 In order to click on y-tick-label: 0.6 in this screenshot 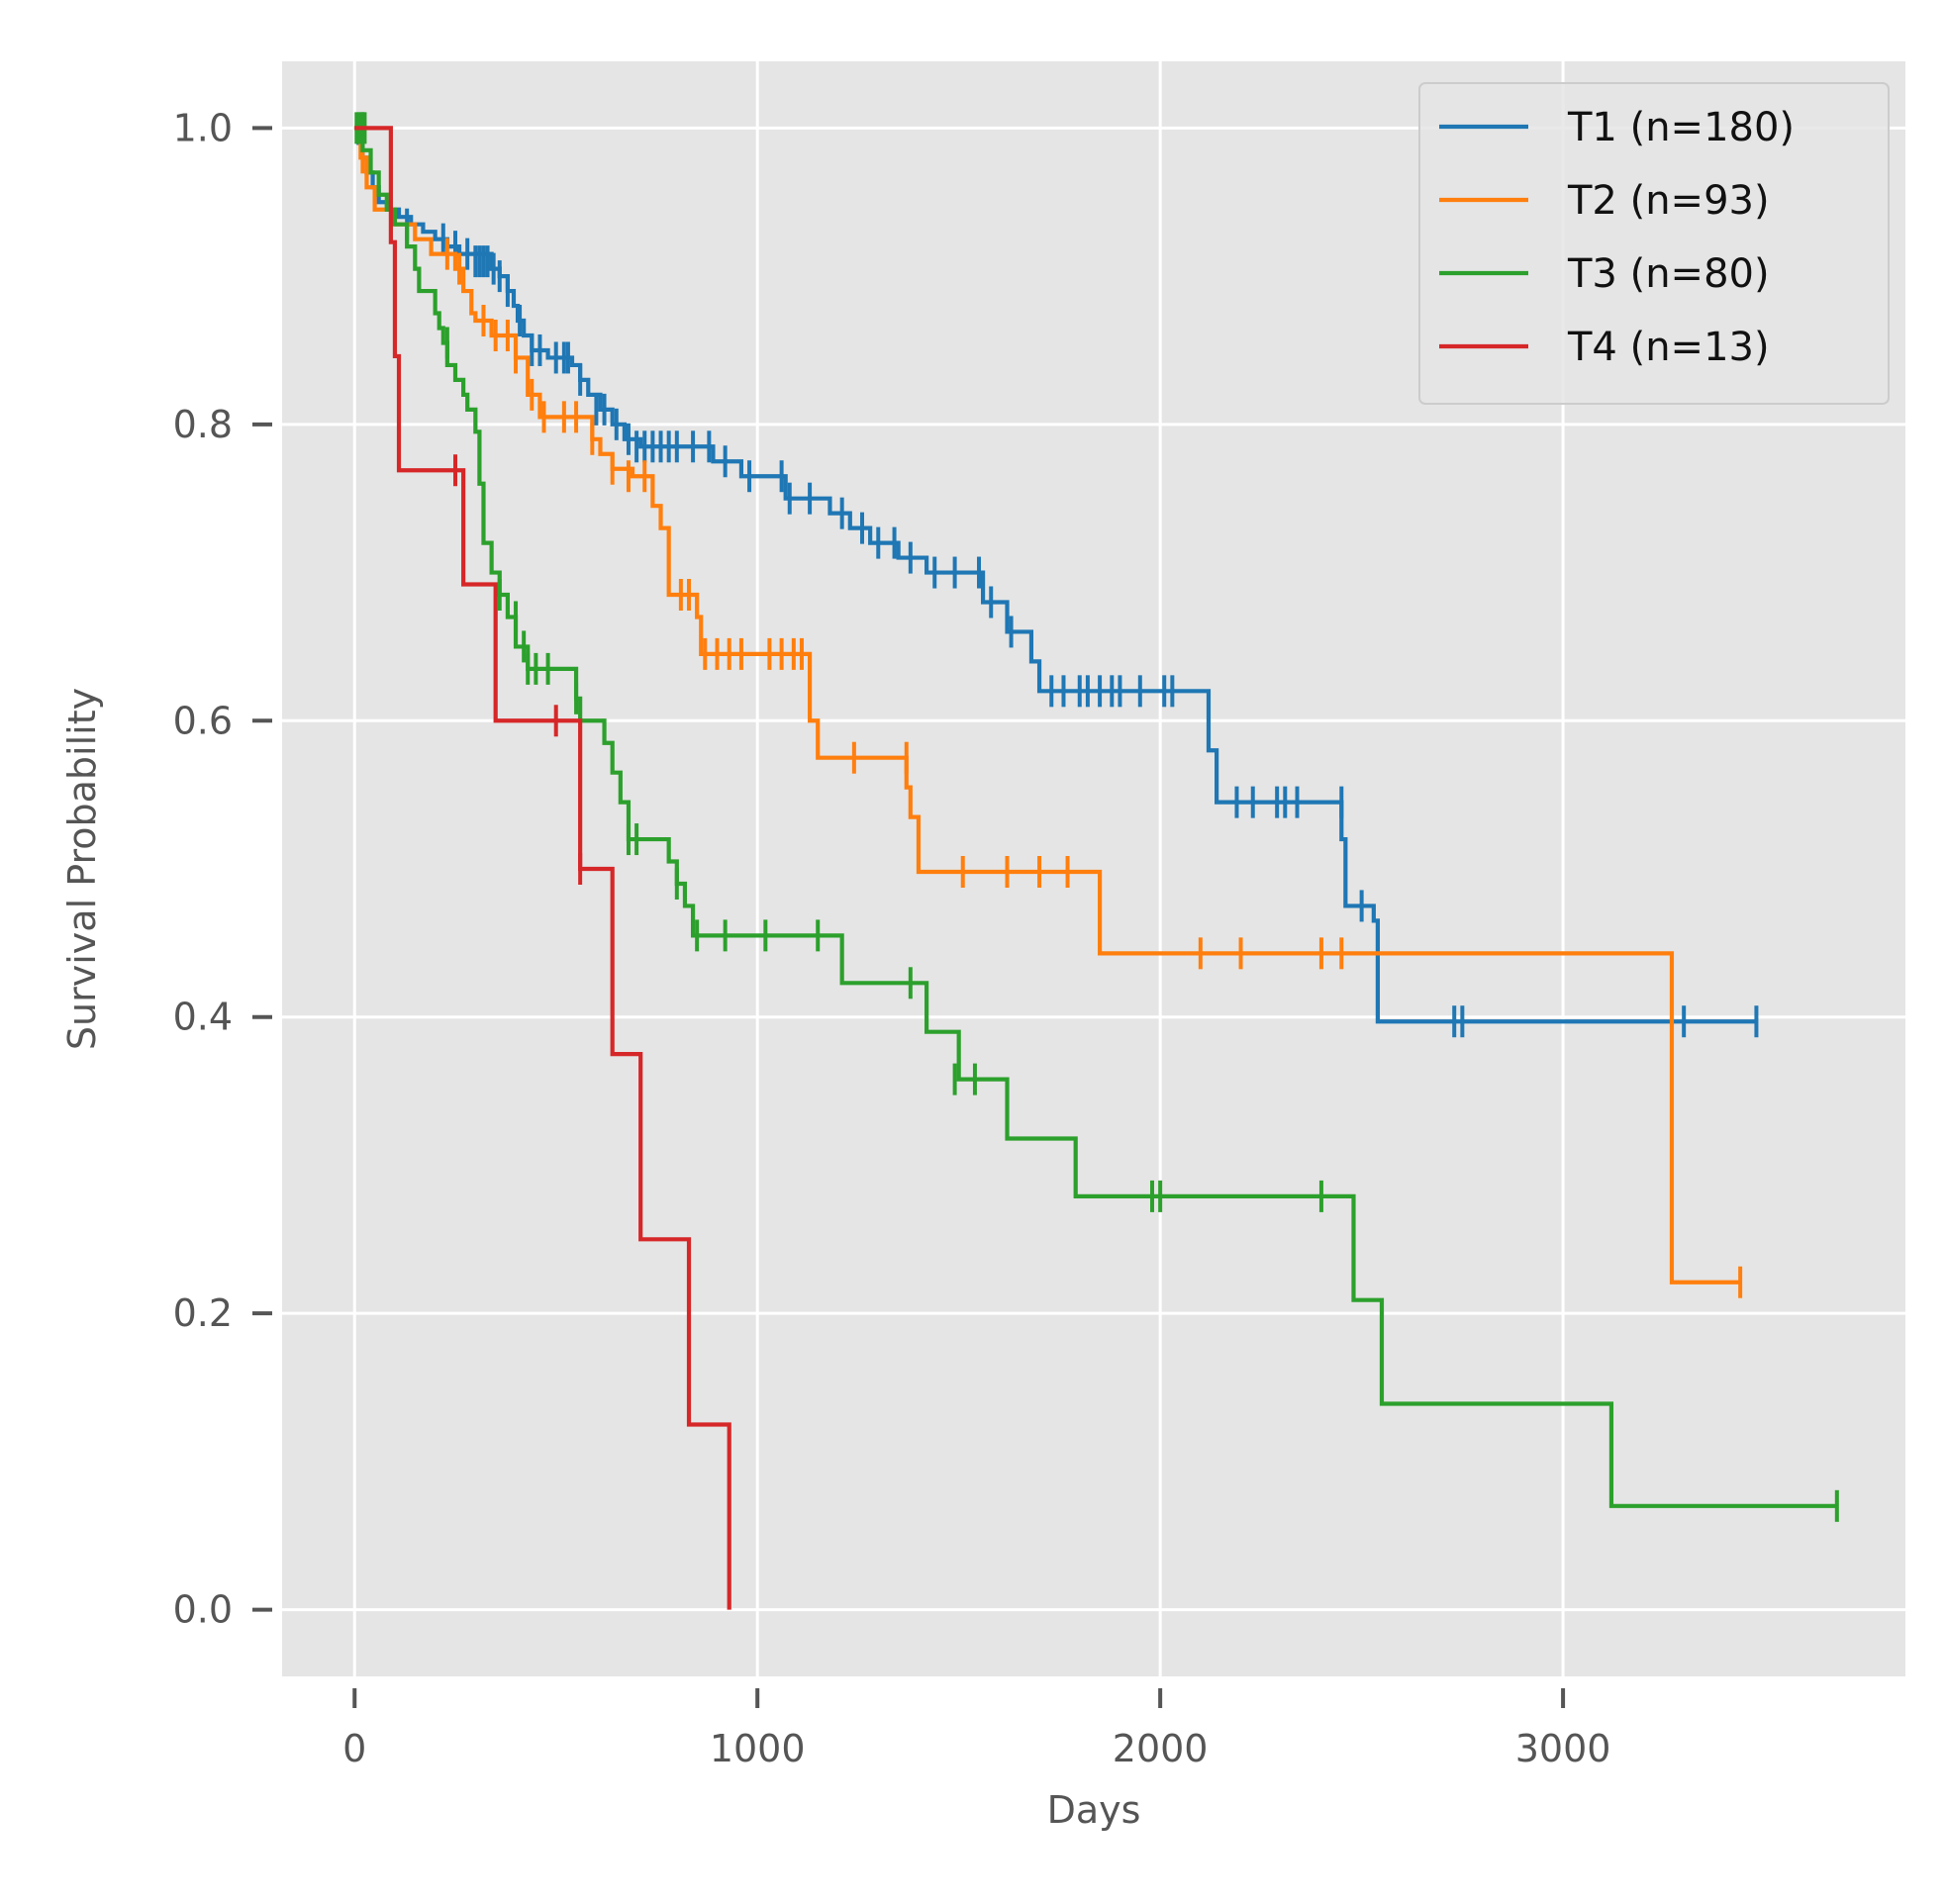, I will do `click(203, 720)`.